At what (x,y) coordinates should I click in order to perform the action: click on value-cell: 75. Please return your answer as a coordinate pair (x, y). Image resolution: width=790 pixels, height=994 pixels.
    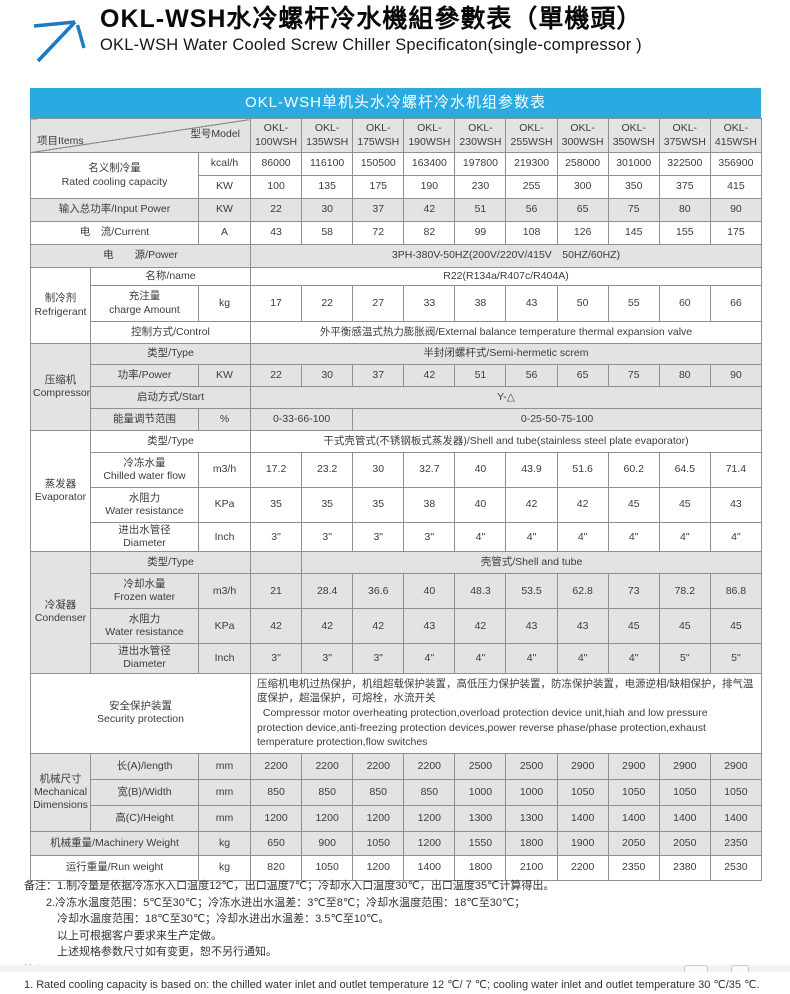
    Looking at the image, I should click on (633, 375).